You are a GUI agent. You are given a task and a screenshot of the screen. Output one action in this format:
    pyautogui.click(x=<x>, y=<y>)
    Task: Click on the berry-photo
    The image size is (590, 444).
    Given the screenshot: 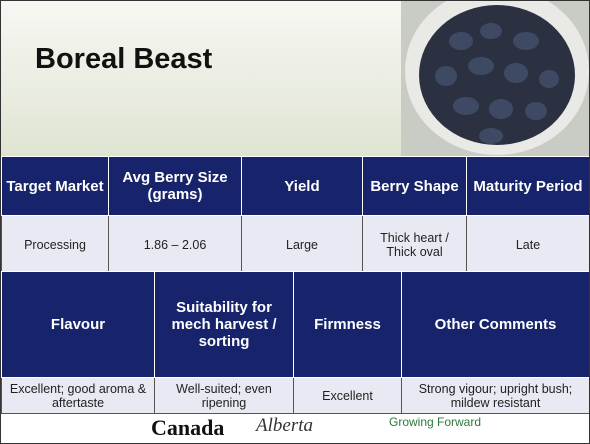 What is the action you would take?
    pyautogui.click(x=495, y=78)
    